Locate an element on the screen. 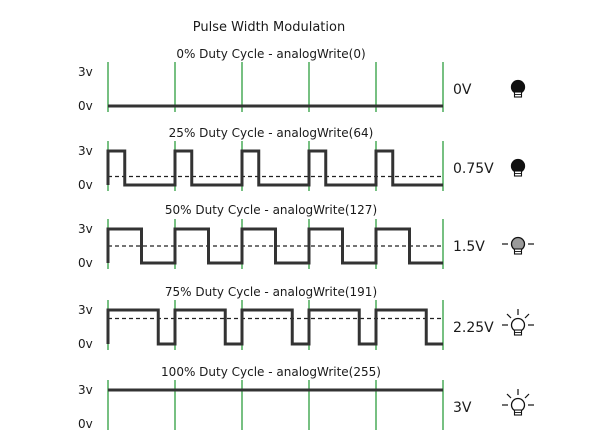 The width and height of the screenshot is (600, 440). panel-title: 100% Duty Cycle - analogWrite(255) is located at coordinates (271, 372).